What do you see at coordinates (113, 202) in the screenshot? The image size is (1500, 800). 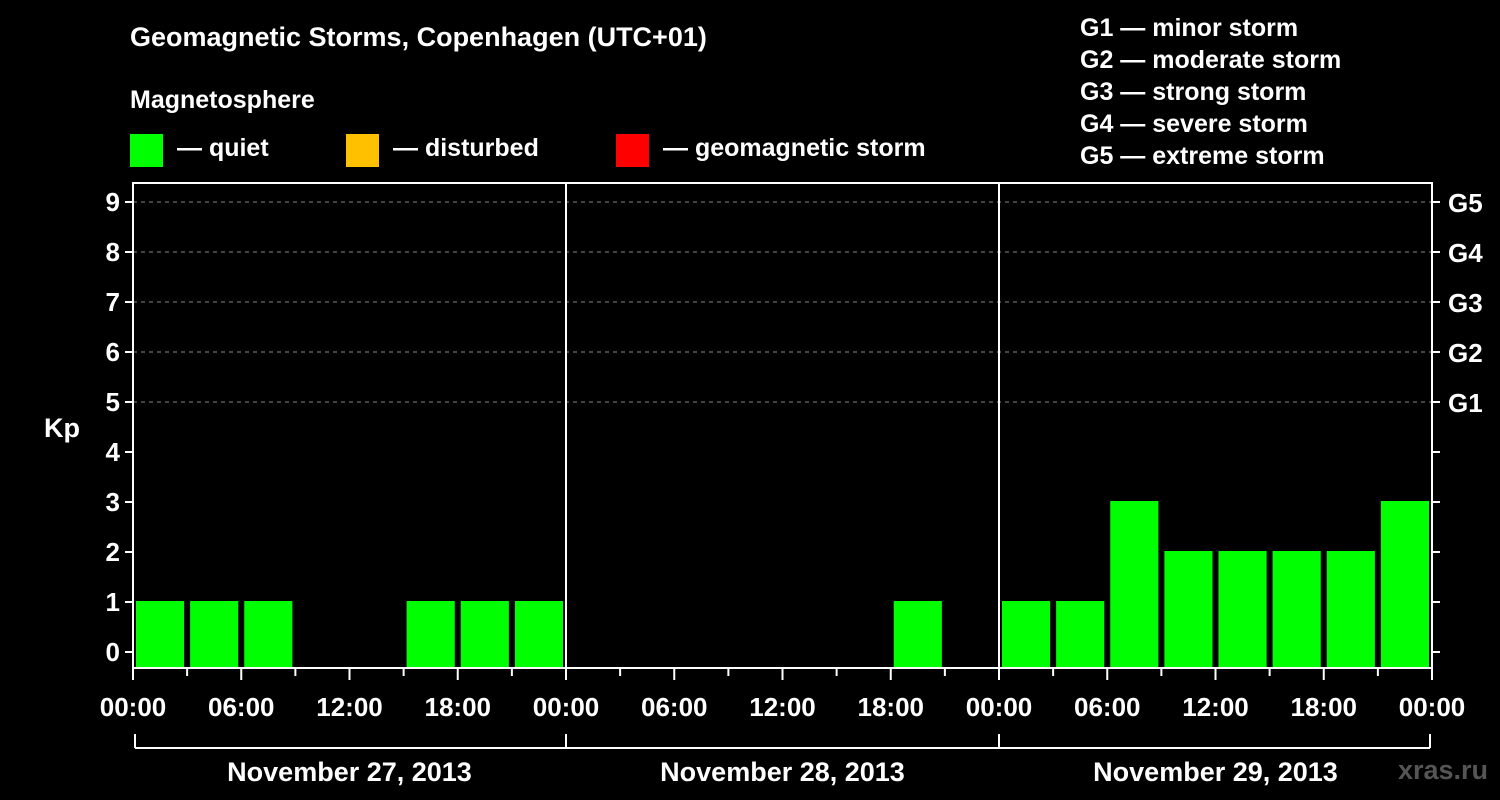 I see `y-tick-label: 9` at bounding box center [113, 202].